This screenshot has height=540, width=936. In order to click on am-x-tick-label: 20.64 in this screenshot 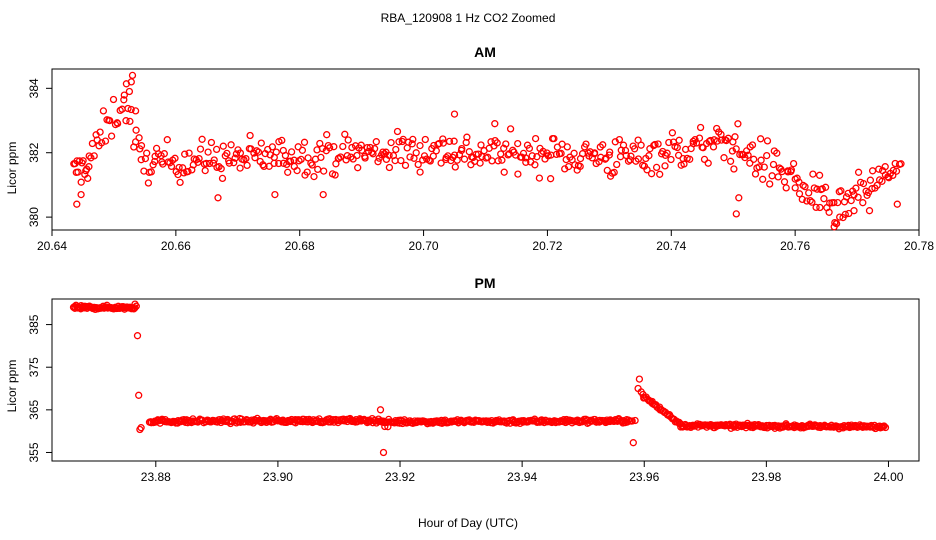, I will do `click(52, 246)`.